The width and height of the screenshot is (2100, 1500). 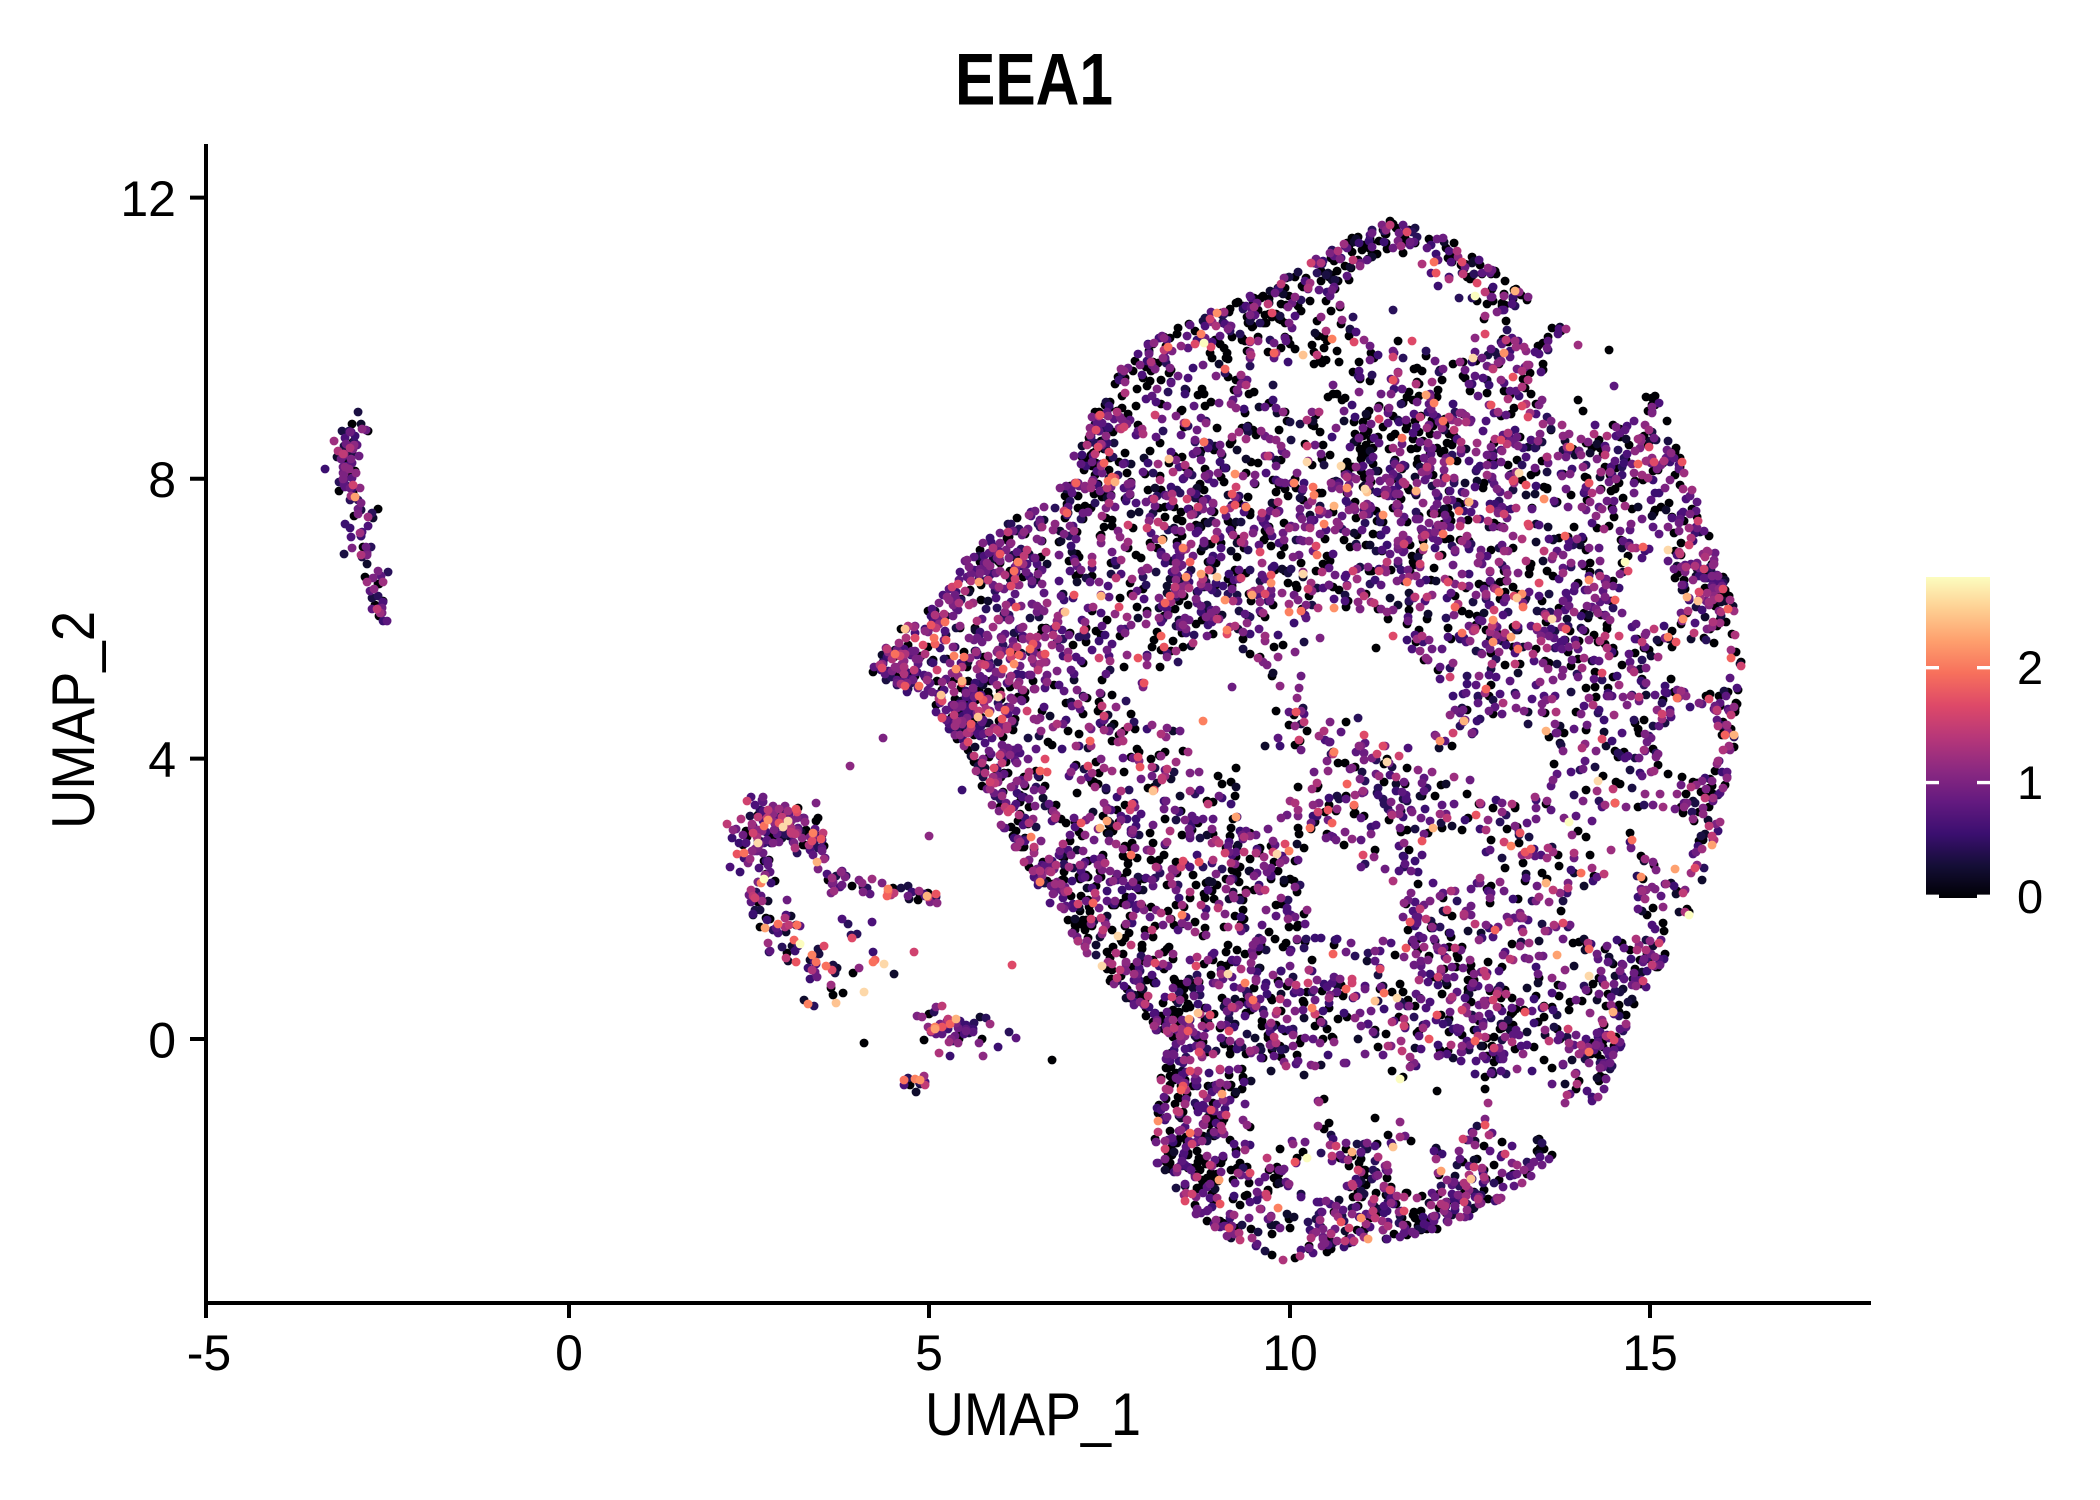 I want to click on svg-text: 1, so click(x=2030, y=782).